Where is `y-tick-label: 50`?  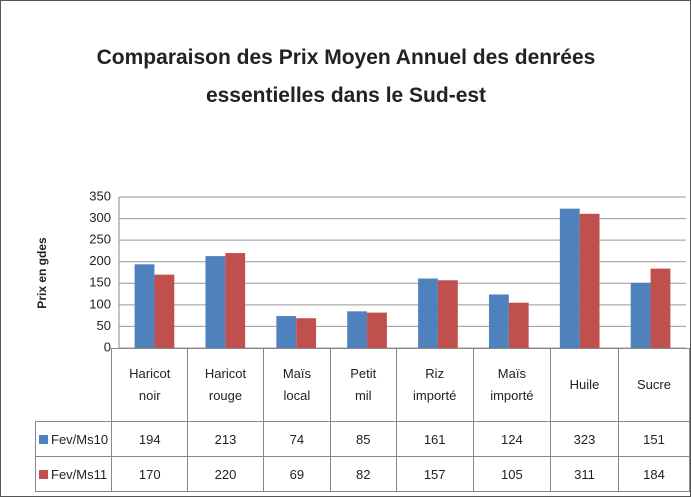 y-tick-label: 50 is located at coordinates (104, 325).